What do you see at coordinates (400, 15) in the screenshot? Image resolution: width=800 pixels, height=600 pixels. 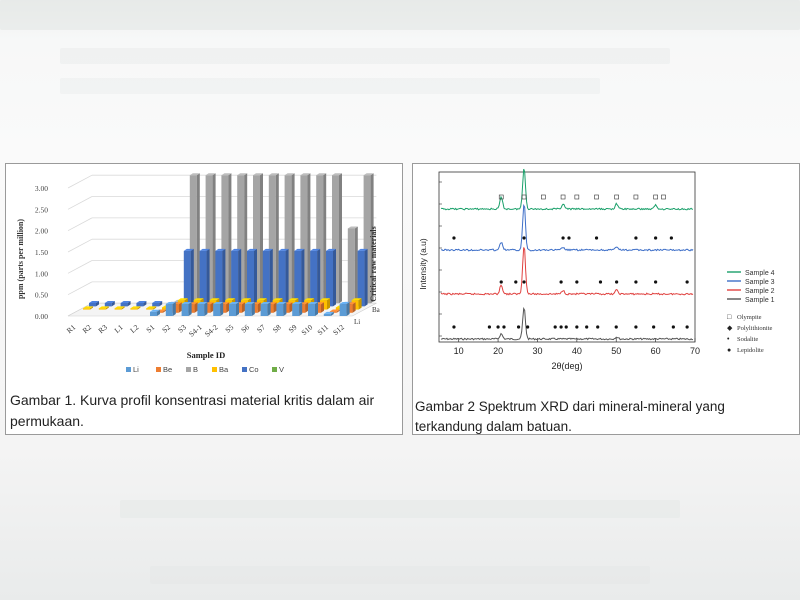 I see `blurred-toolbar` at bounding box center [400, 15].